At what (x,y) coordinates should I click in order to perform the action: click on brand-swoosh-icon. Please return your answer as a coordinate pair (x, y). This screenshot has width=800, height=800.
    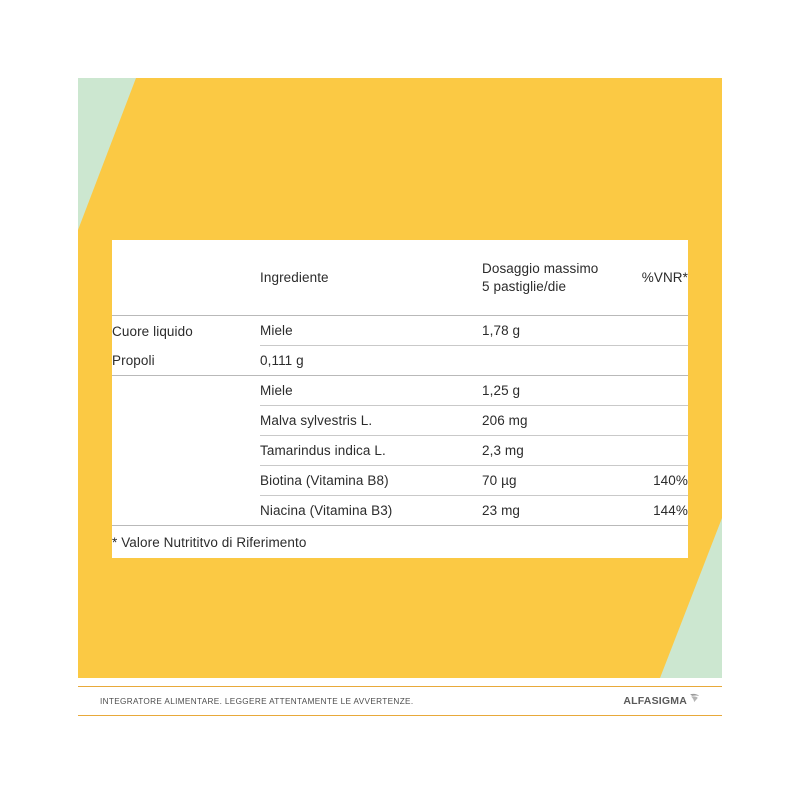
    Looking at the image, I should click on (694, 700).